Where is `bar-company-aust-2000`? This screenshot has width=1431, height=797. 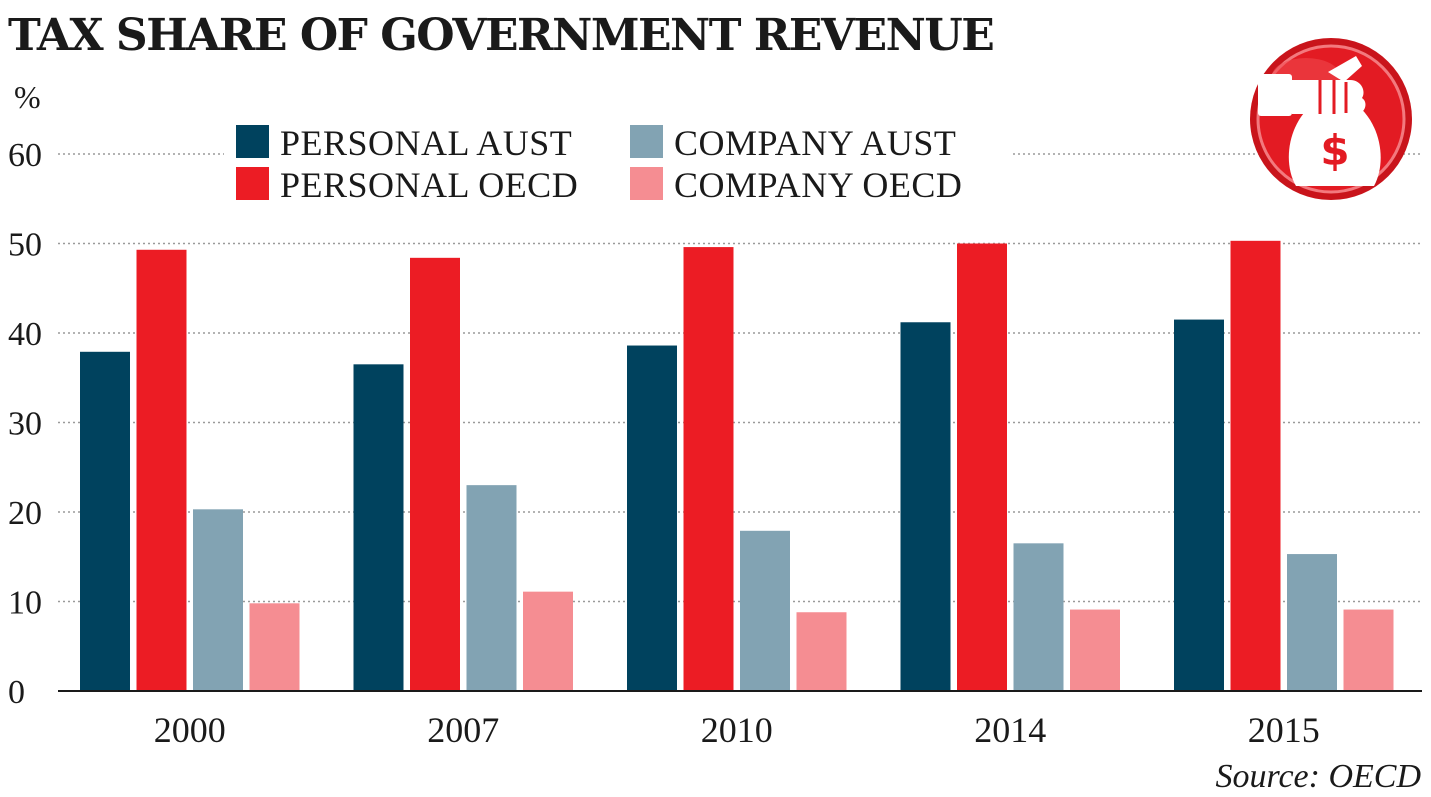 bar-company-aust-2000 is located at coordinates (218, 600).